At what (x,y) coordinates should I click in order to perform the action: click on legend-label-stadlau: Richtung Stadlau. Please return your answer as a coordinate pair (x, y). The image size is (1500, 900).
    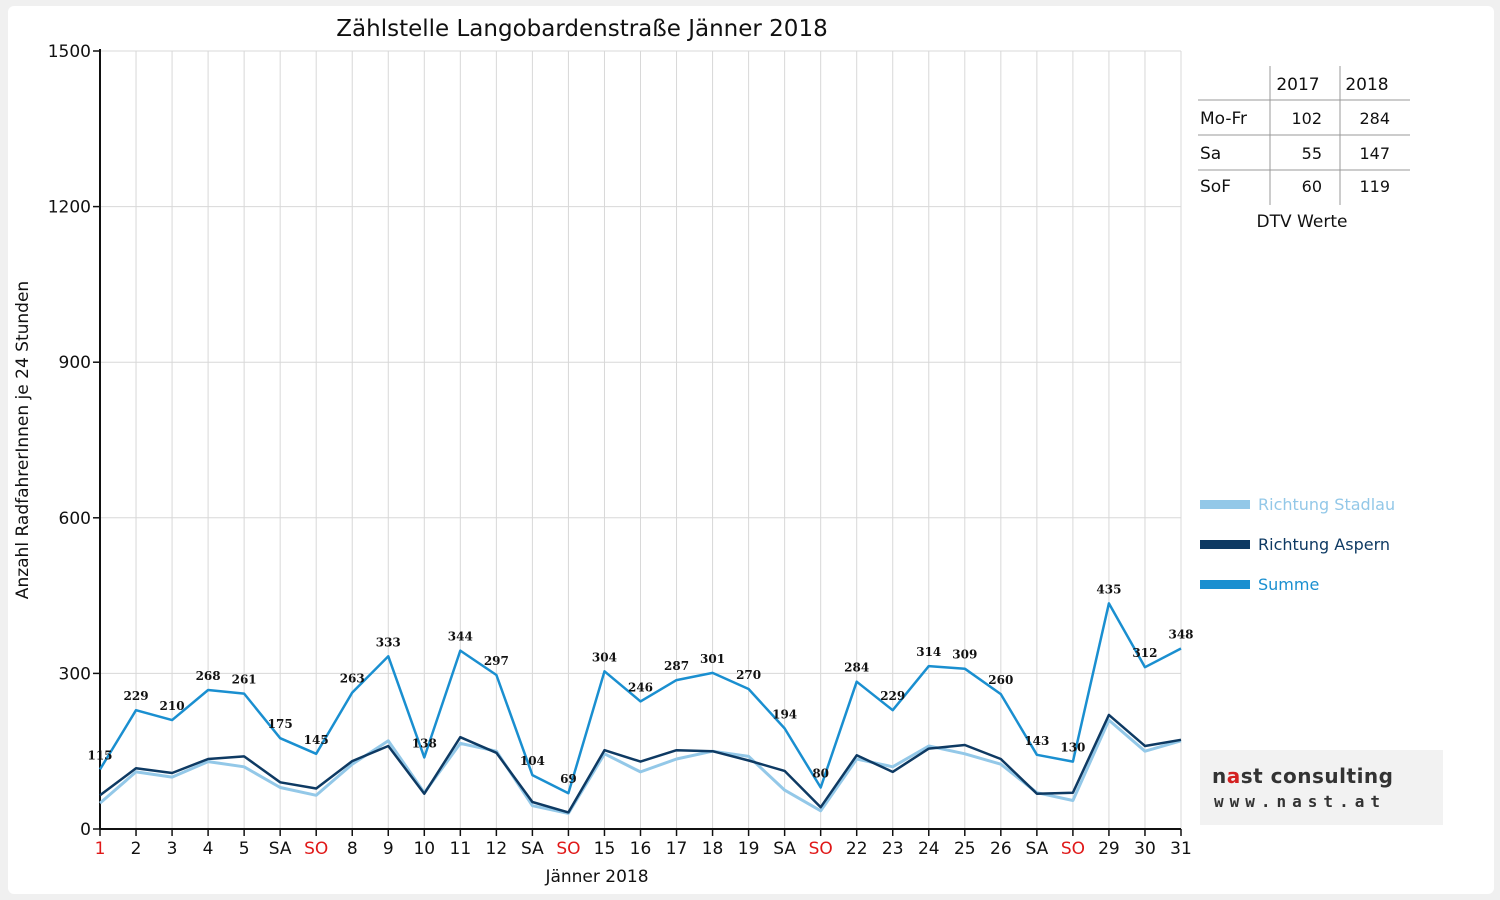
    Looking at the image, I should click on (1326, 504).